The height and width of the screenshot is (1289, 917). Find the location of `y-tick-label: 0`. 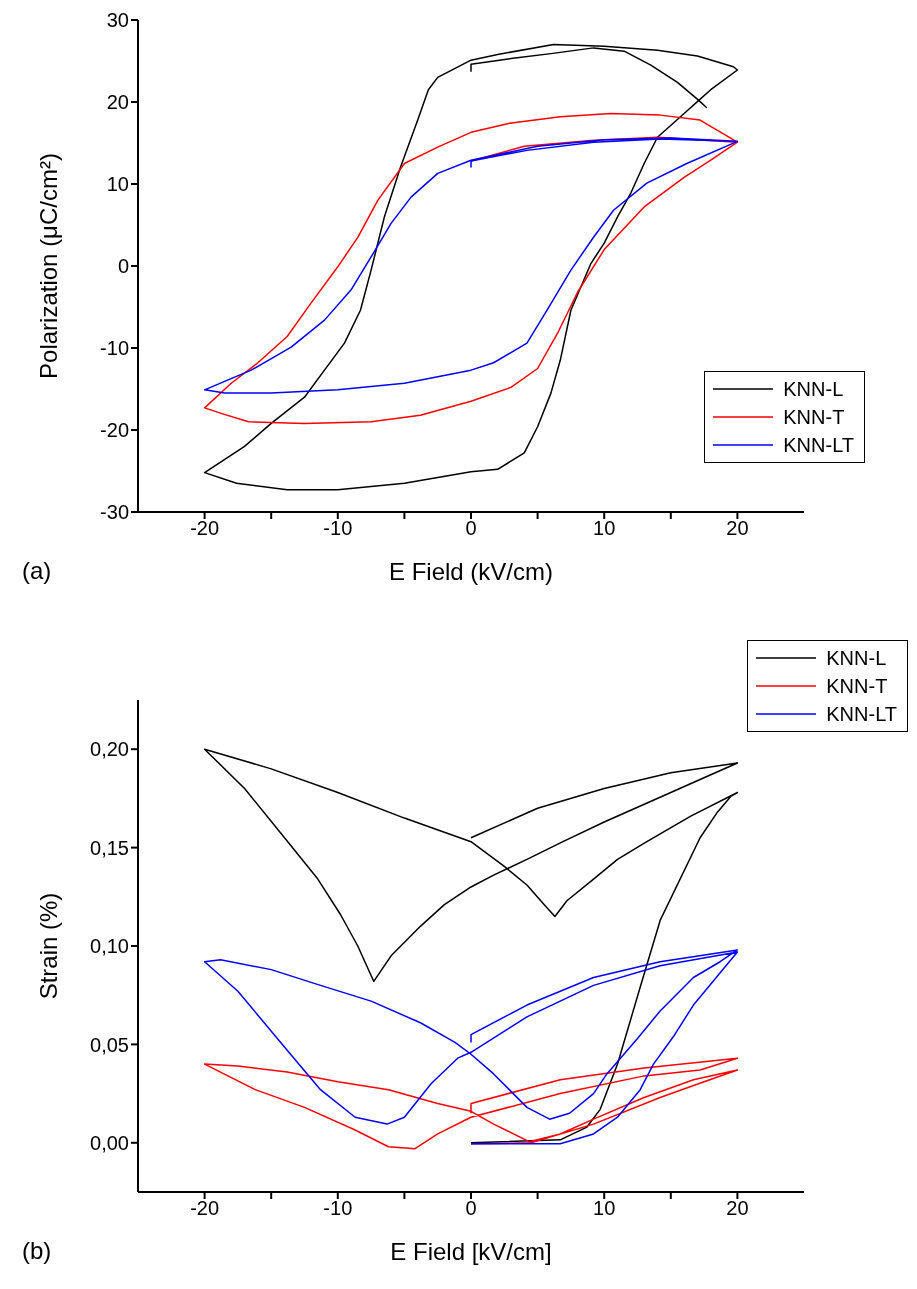

y-tick-label: 0 is located at coordinates (123, 266).